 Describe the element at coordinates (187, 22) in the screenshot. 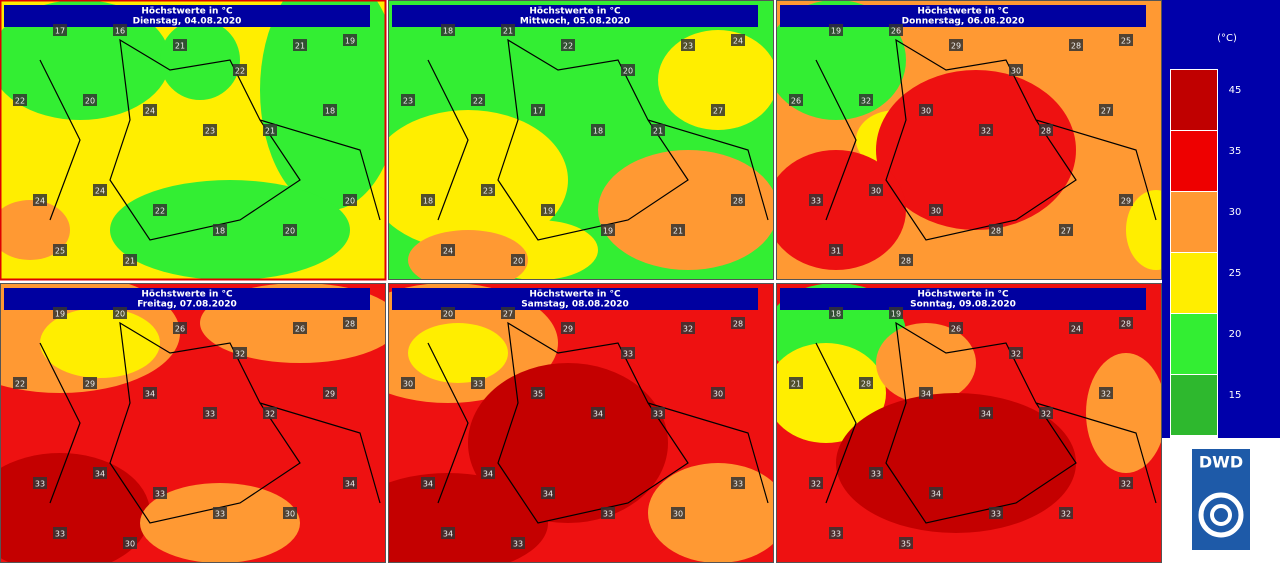

I see `panel-date: Dienstag, 04.08.2020` at that location.